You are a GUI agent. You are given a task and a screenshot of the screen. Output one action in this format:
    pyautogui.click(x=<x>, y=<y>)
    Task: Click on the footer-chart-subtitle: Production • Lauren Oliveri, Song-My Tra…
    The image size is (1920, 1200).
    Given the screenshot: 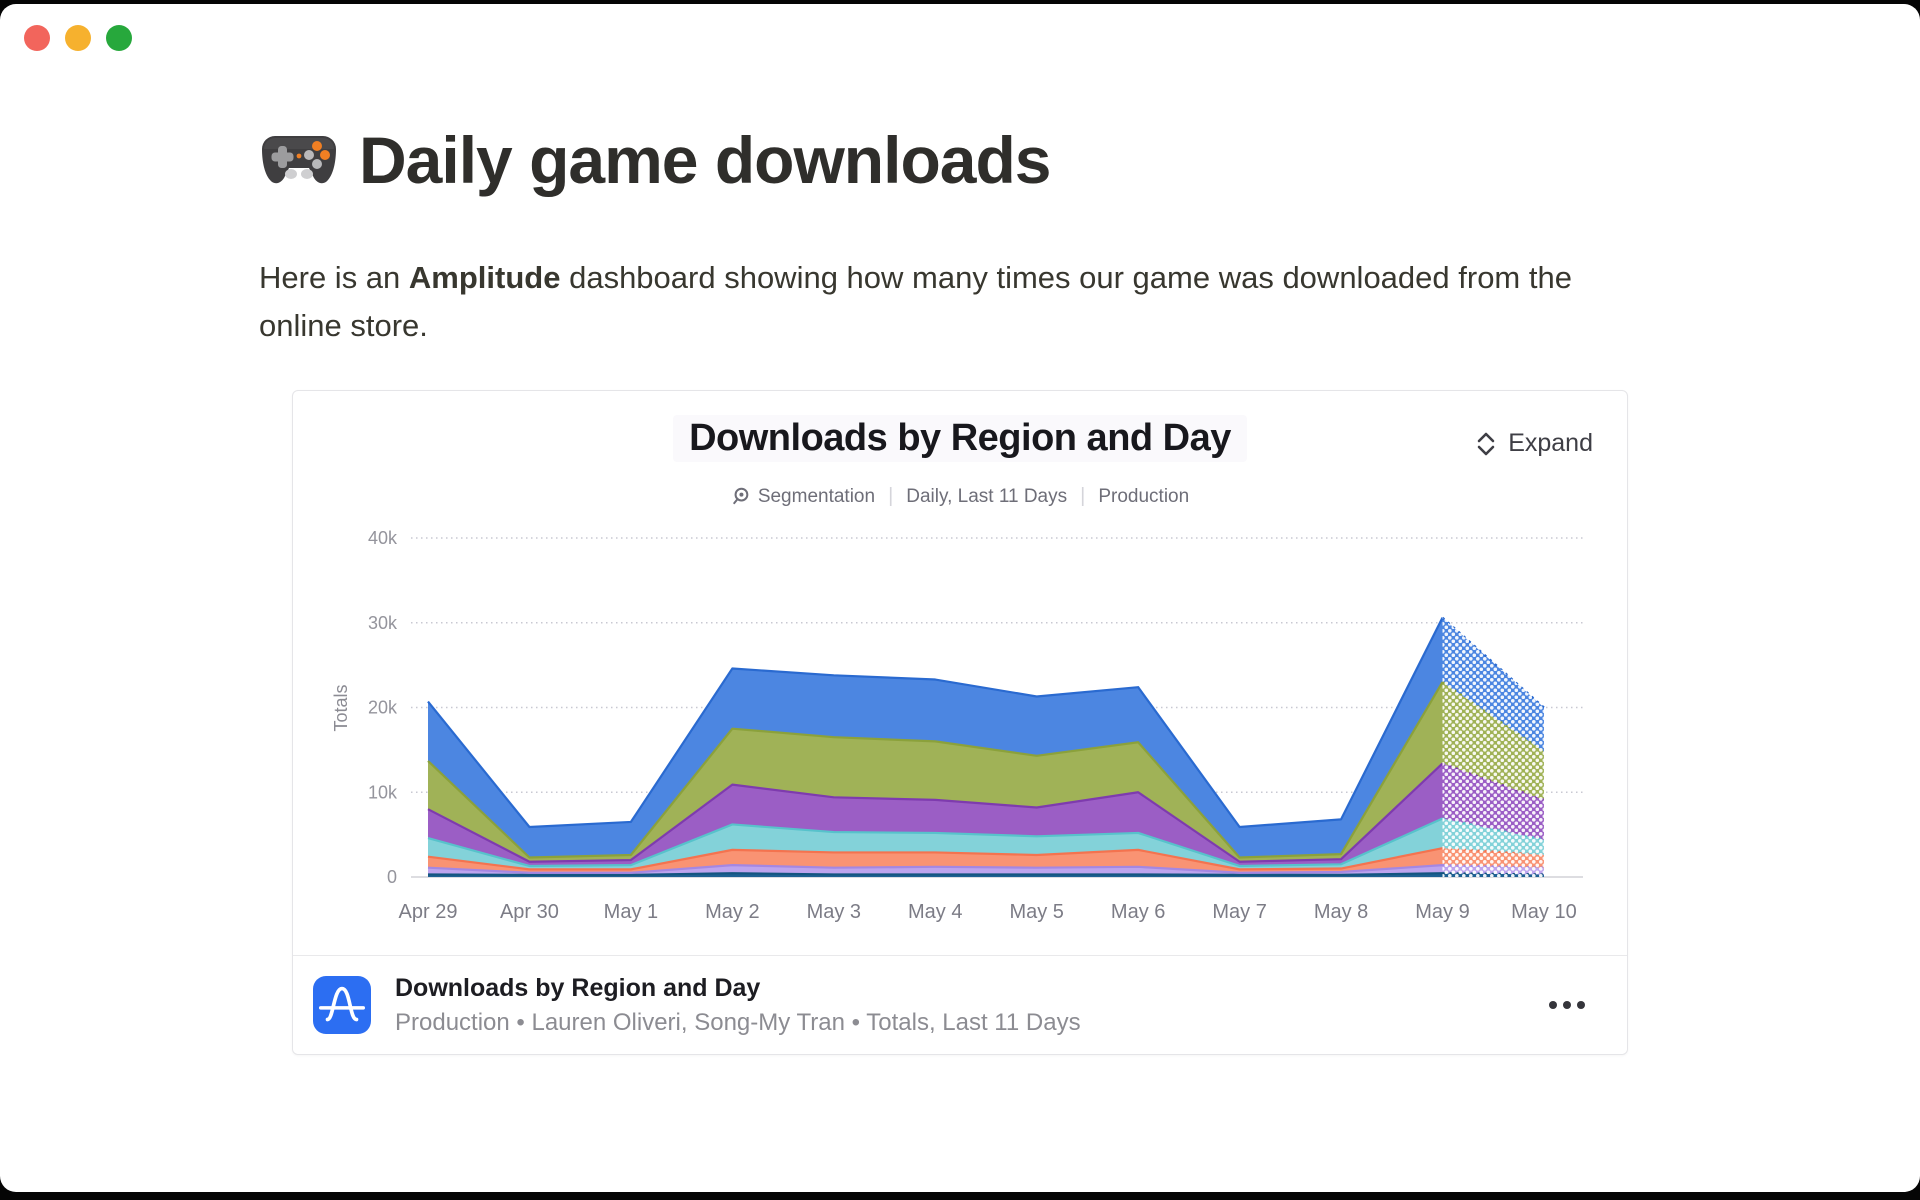 What is the action you would take?
    pyautogui.click(x=738, y=1022)
    